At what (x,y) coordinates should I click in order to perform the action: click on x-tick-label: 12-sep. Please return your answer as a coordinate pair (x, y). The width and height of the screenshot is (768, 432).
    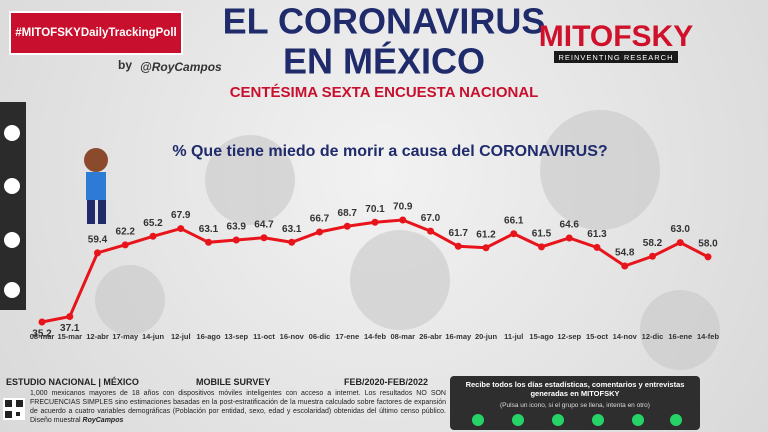
    Looking at the image, I should click on (569, 336).